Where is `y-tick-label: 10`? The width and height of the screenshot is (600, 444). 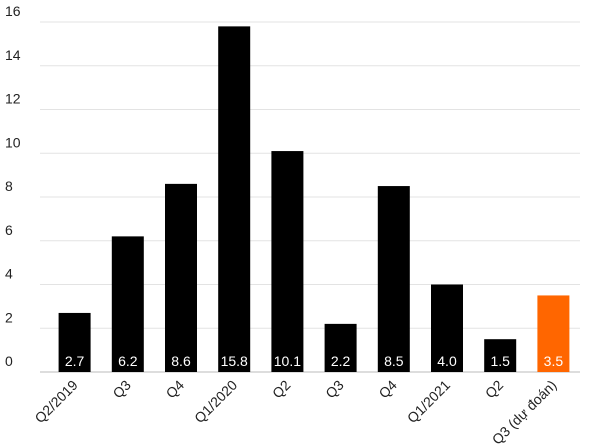 y-tick-label: 10 is located at coordinates (13, 142).